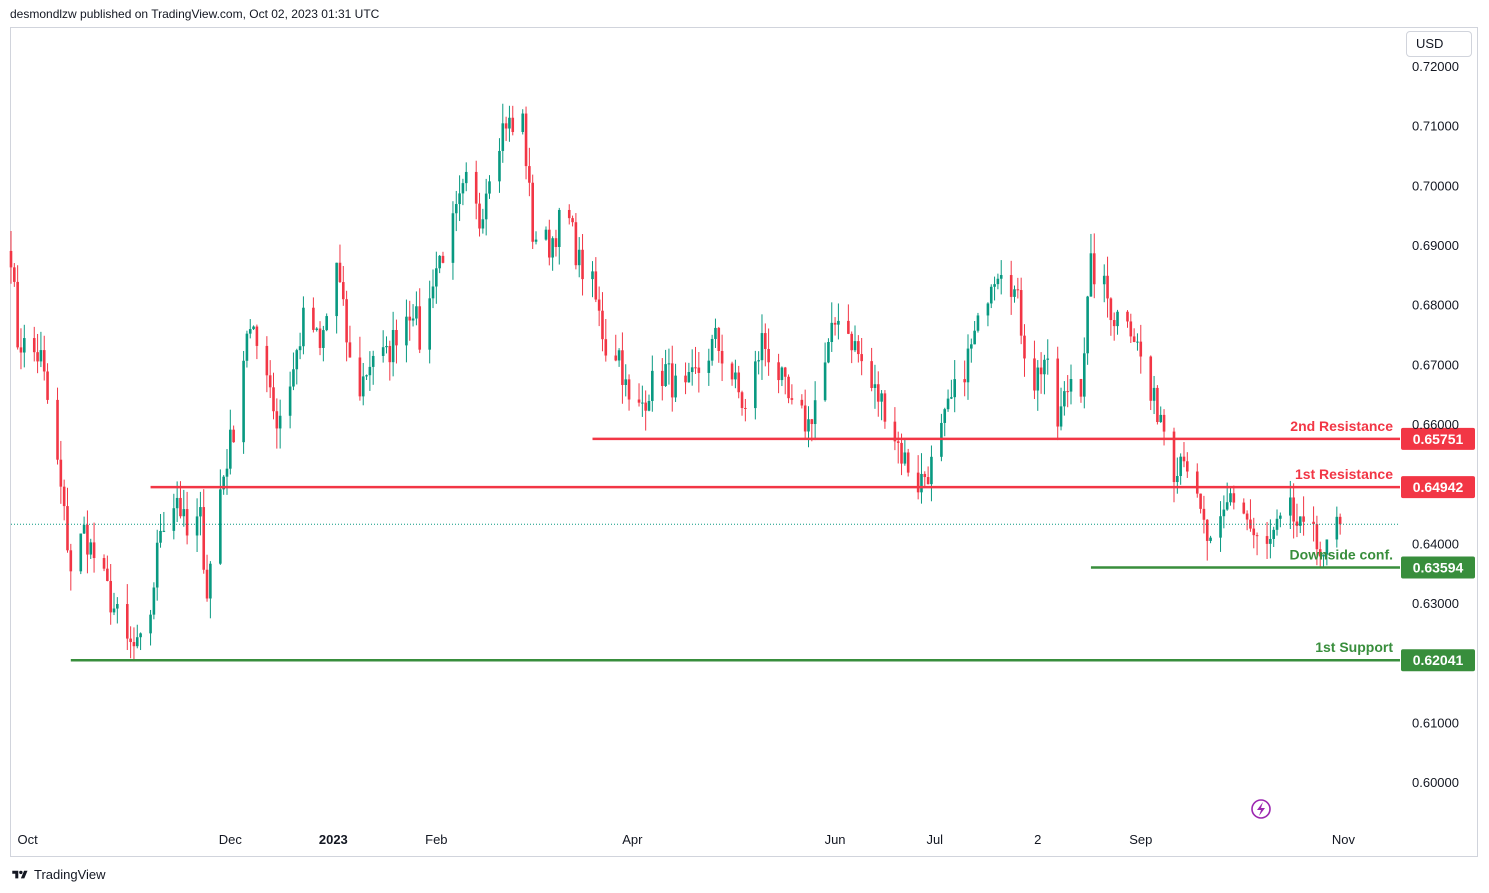  I want to click on x-tick-label: Apr, so click(632, 839).